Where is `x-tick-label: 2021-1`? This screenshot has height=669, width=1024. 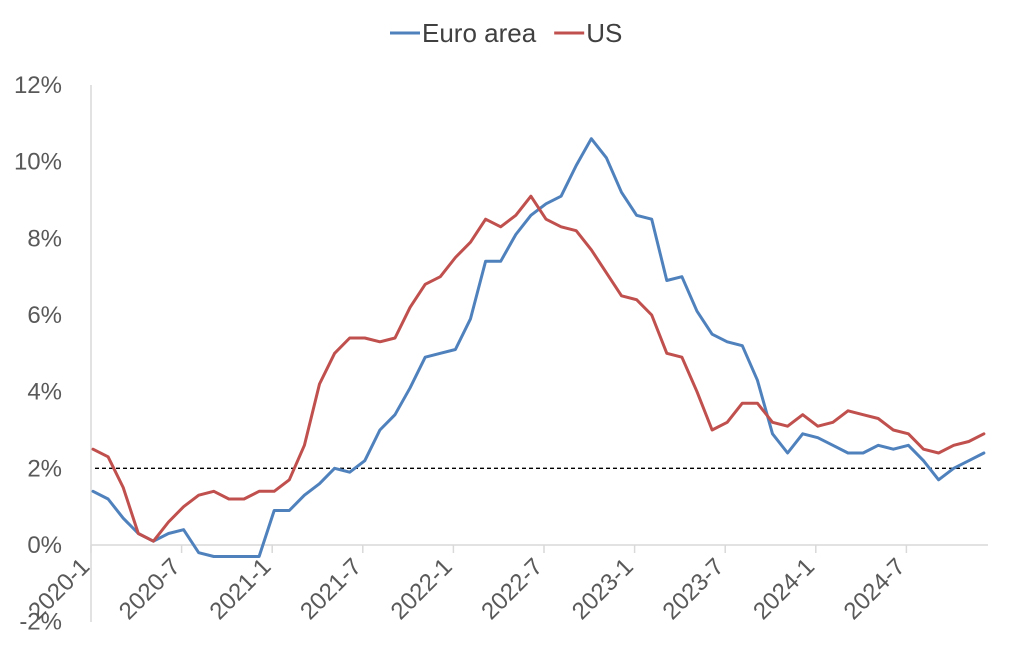
x-tick-label: 2021-1 is located at coordinates (241, 589).